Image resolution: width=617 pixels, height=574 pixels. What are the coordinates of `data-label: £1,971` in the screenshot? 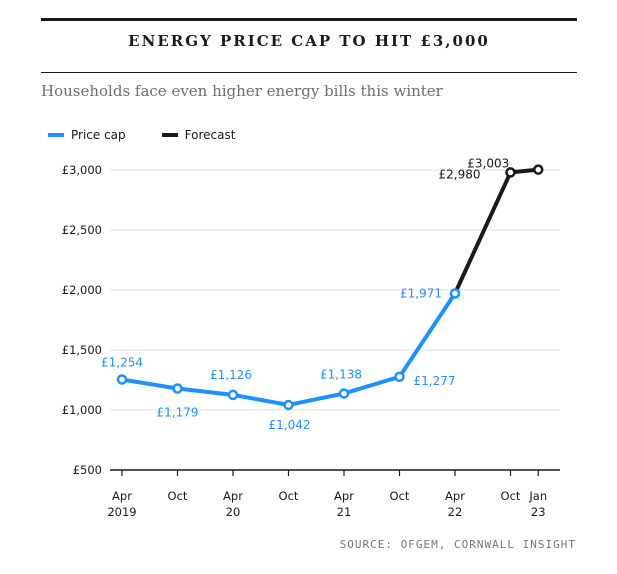 It's located at (421, 293).